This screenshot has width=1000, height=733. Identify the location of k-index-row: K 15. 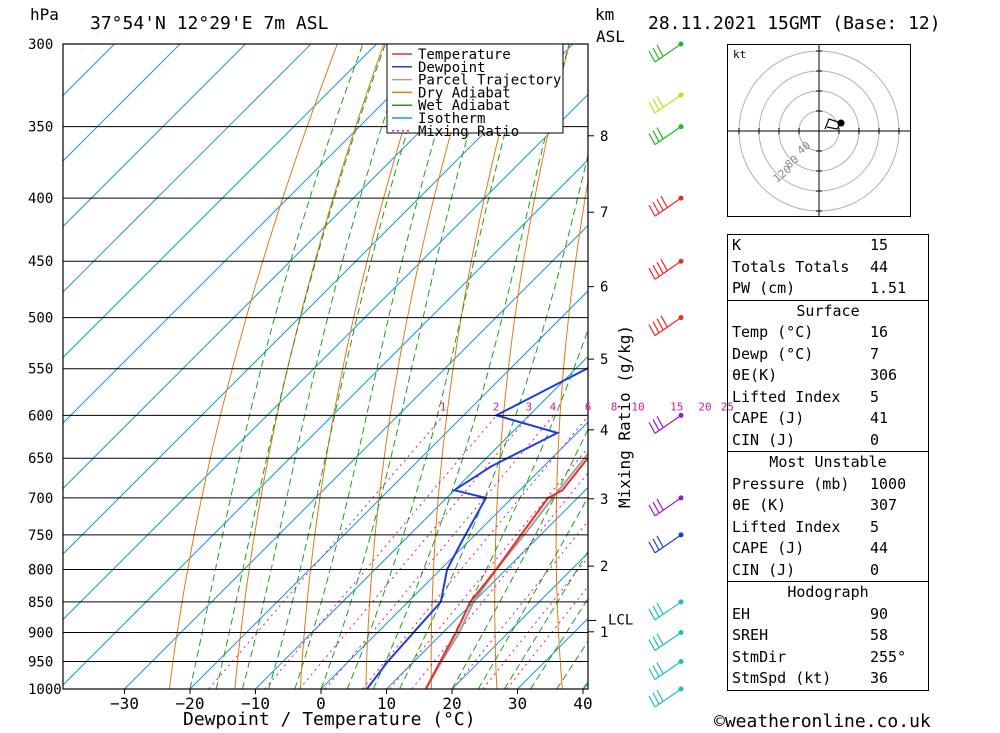
(810, 245).